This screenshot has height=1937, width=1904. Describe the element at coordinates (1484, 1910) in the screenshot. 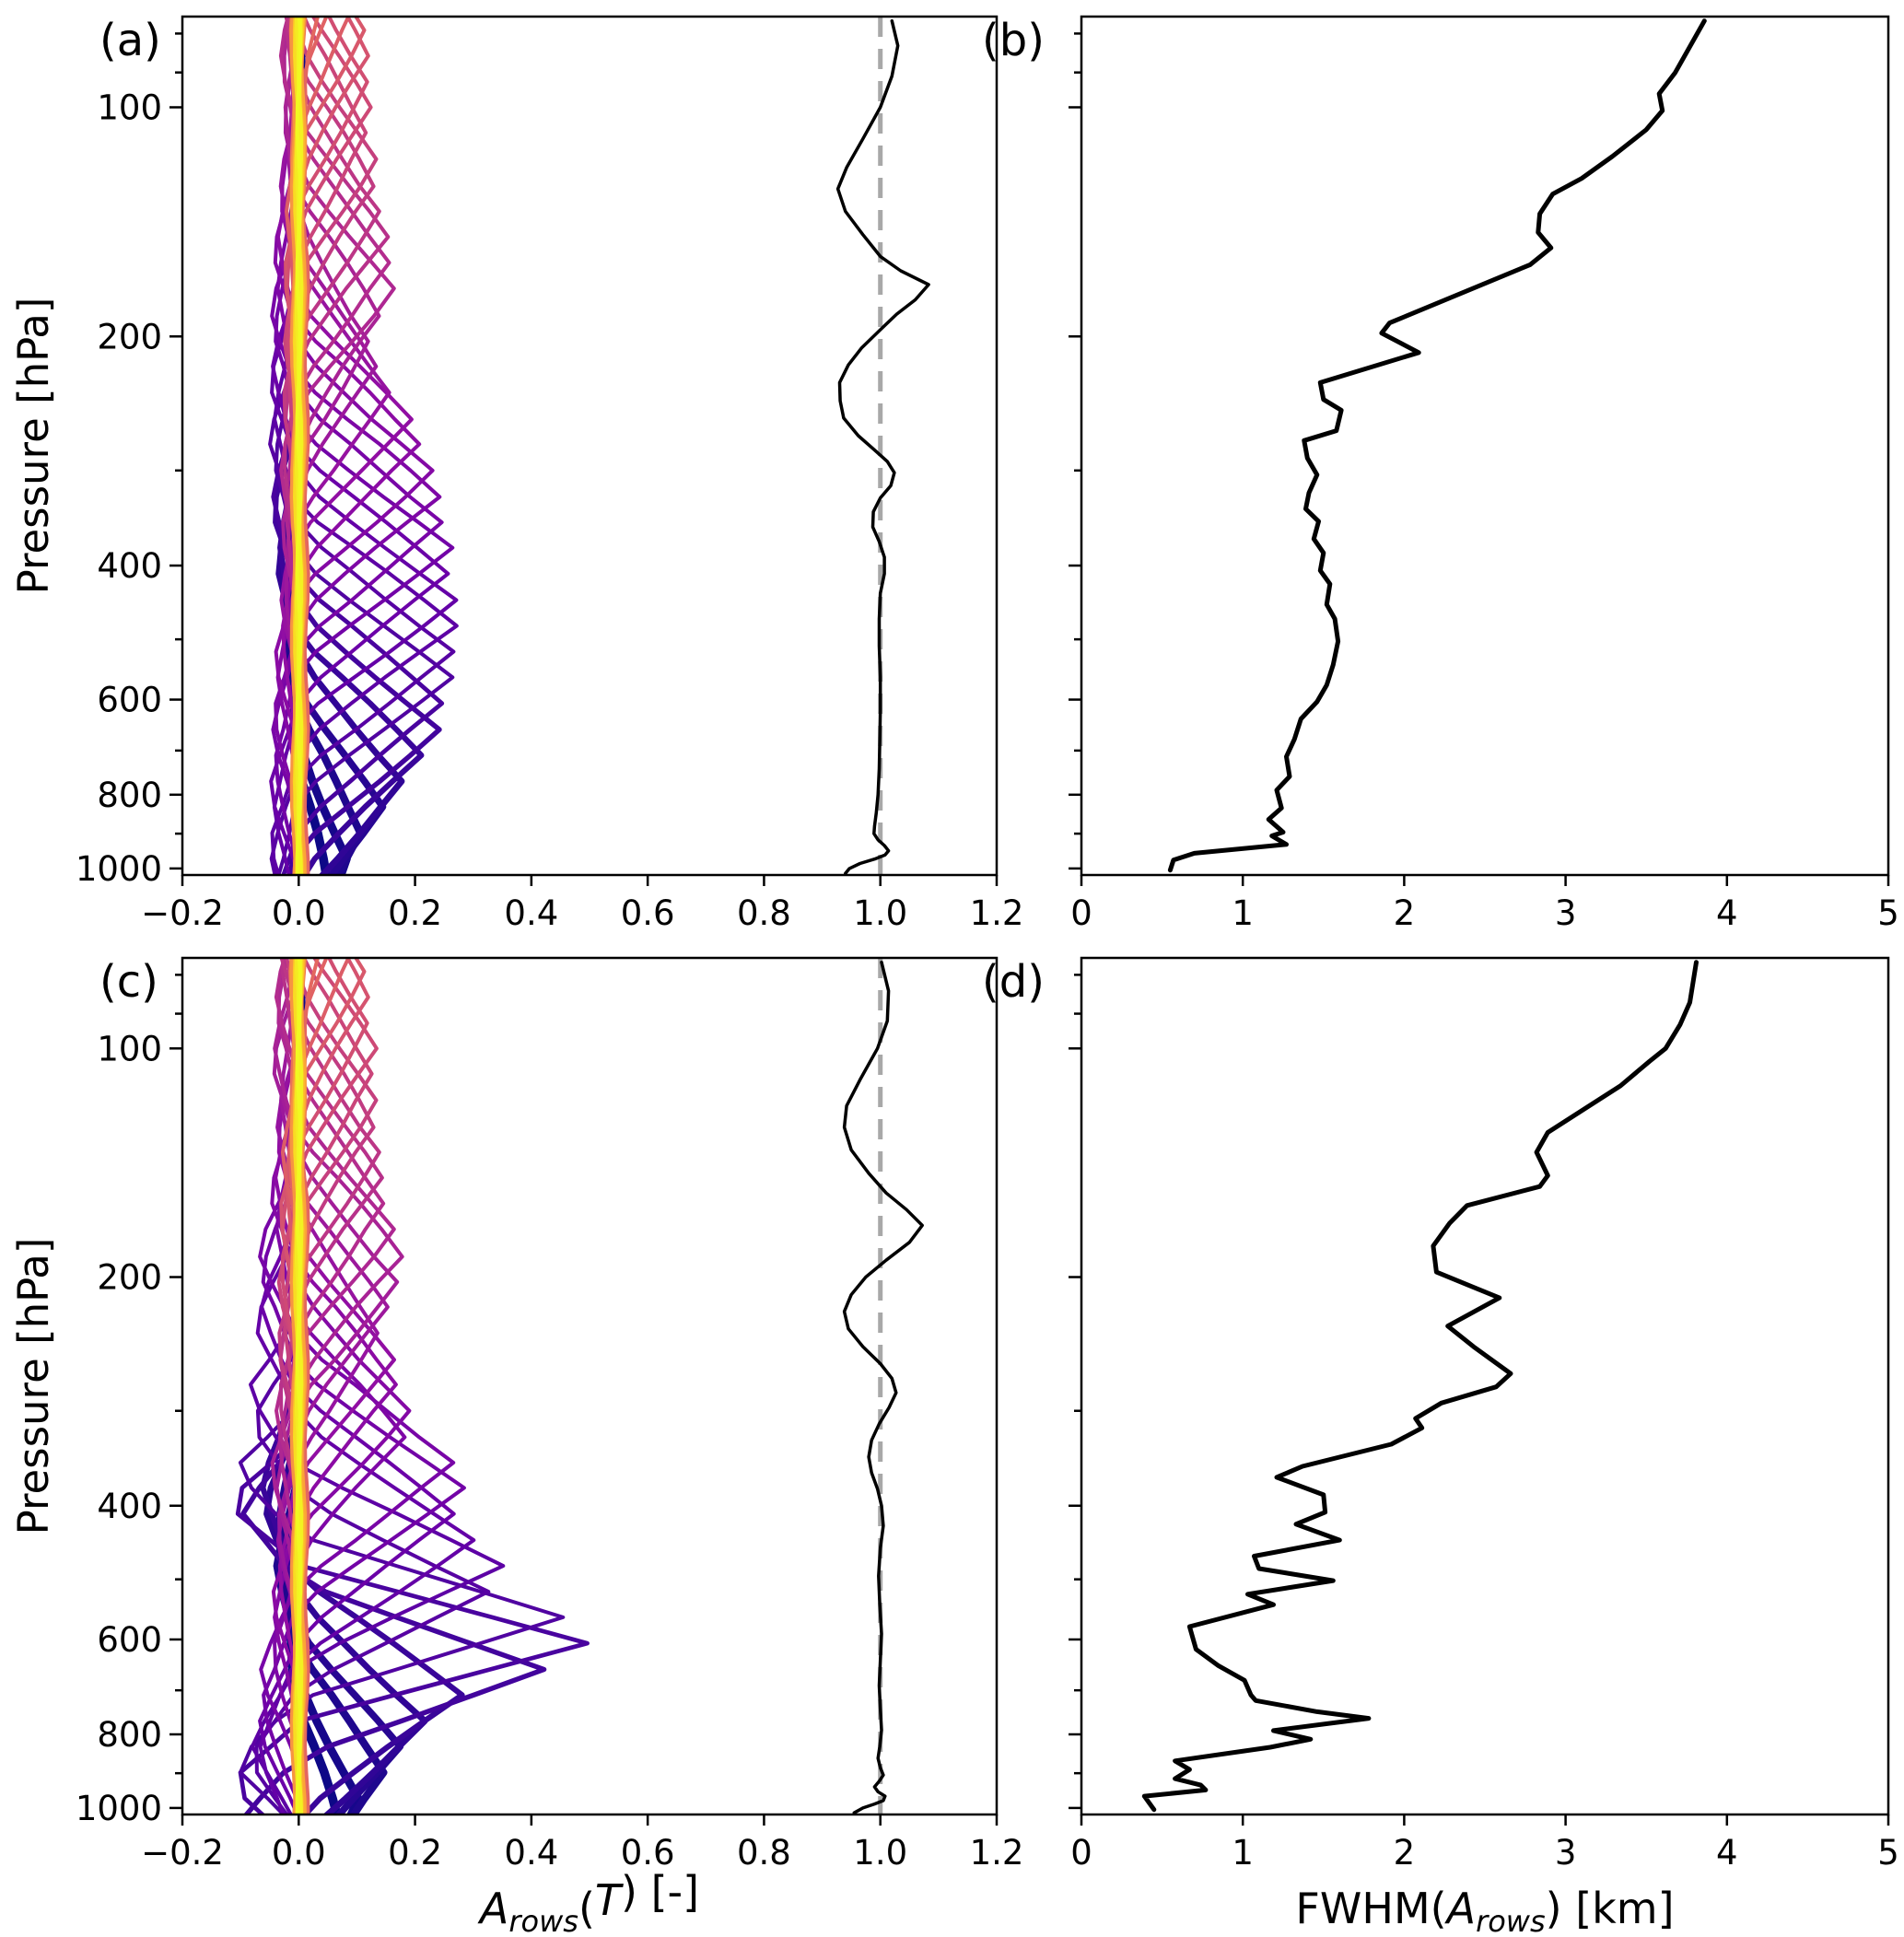

I see `x-axis-title: FWHM(Arows) [km]` at that location.